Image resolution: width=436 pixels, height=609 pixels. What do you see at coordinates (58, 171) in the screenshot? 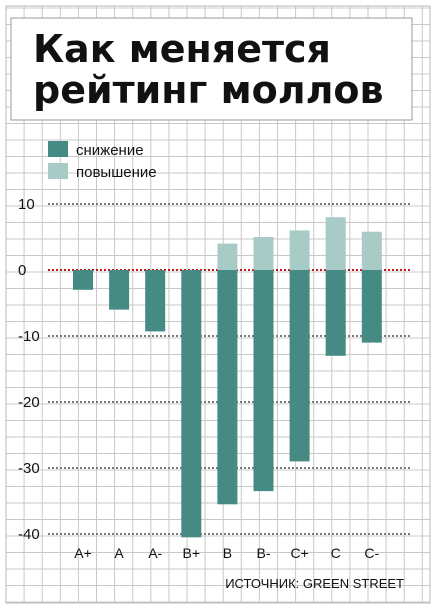
I see `legend-swatch-increase` at bounding box center [58, 171].